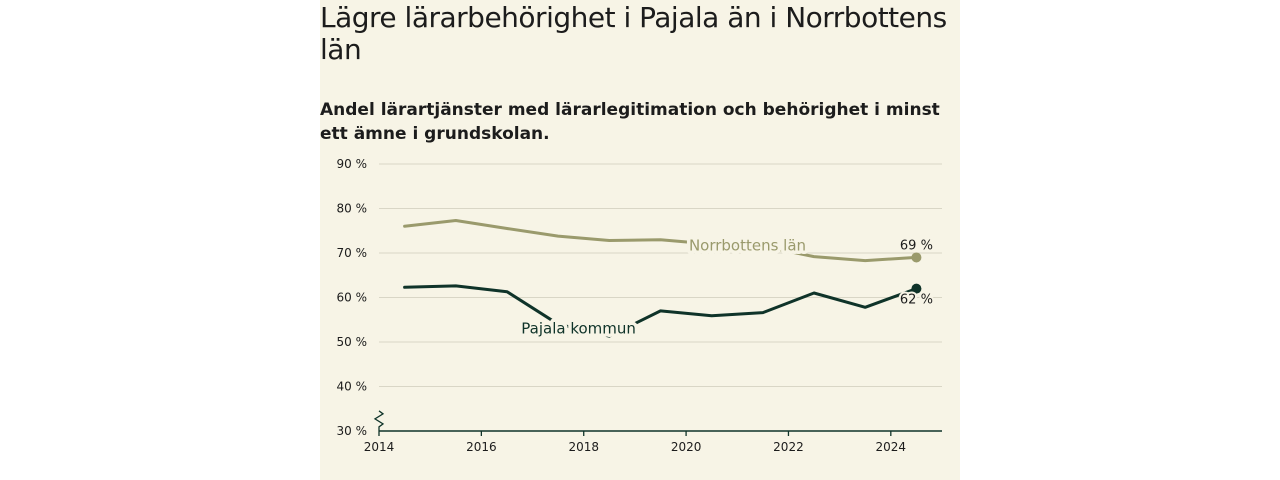  I want to click on x-tick-label: 2018, so click(583, 447).